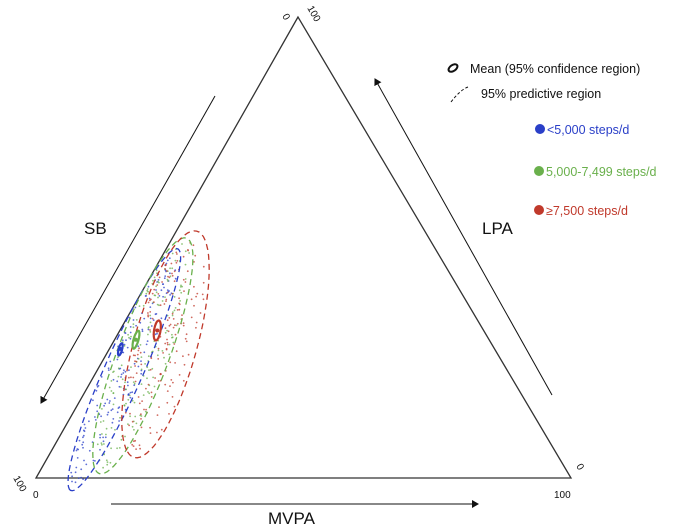  I want to click on legend-group-5000-7499: 5,000-7,499 steps/d, so click(601, 172).